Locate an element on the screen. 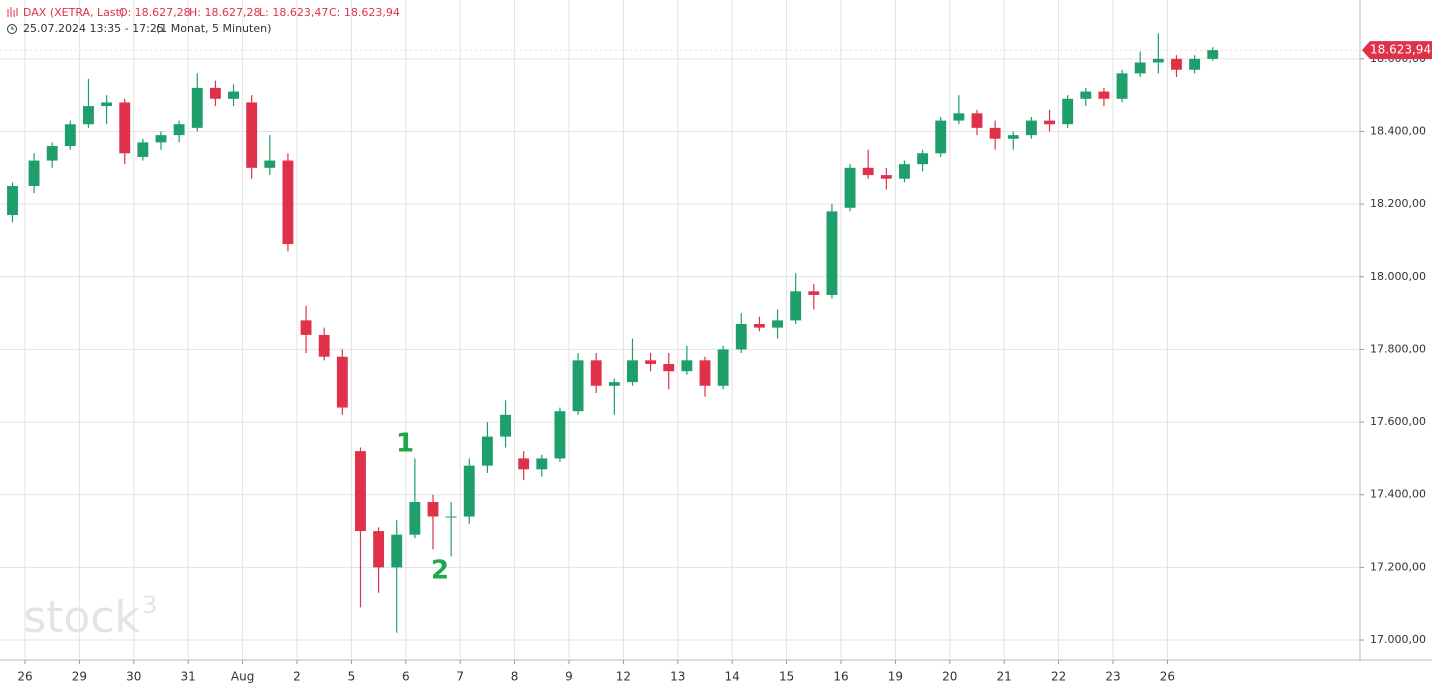 This screenshot has height=687, width=1432. y-tick-label: 17.400,00 is located at coordinates (1398, 494).